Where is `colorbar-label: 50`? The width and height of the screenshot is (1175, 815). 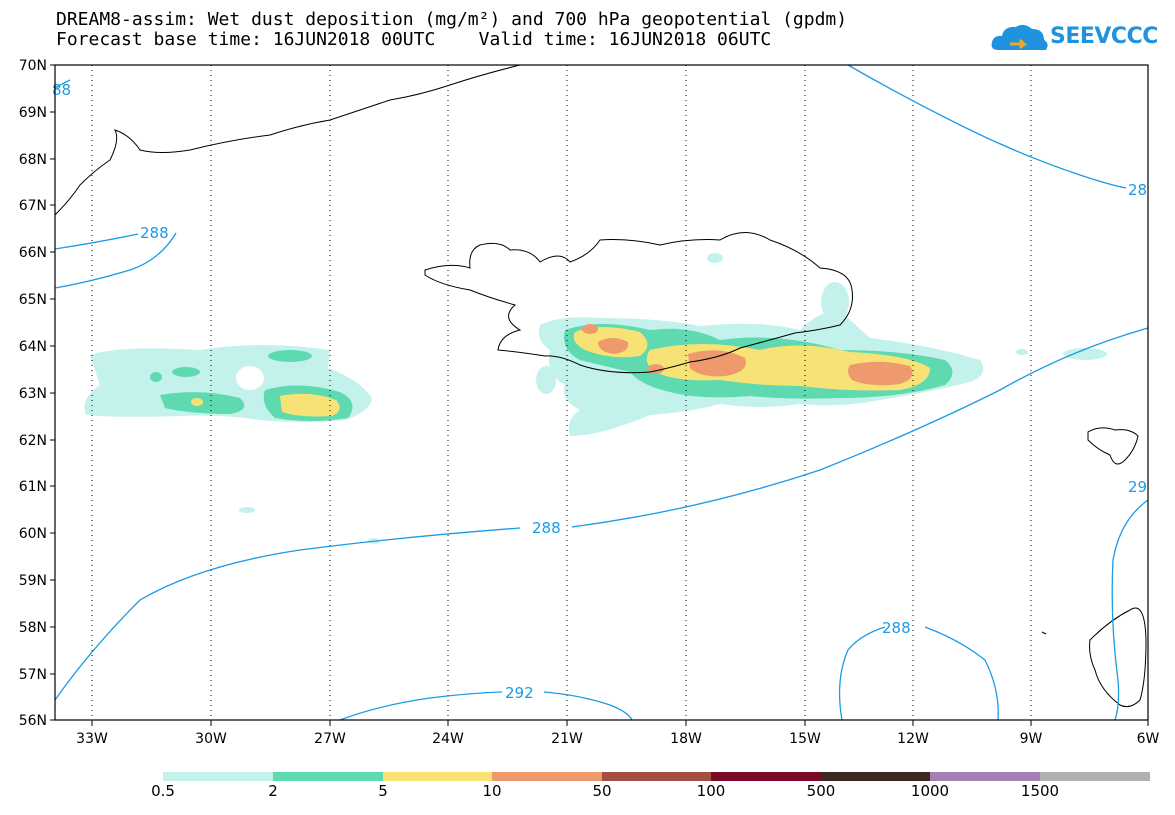
colorbar-label: 50 is located at coordinates (602, 791).